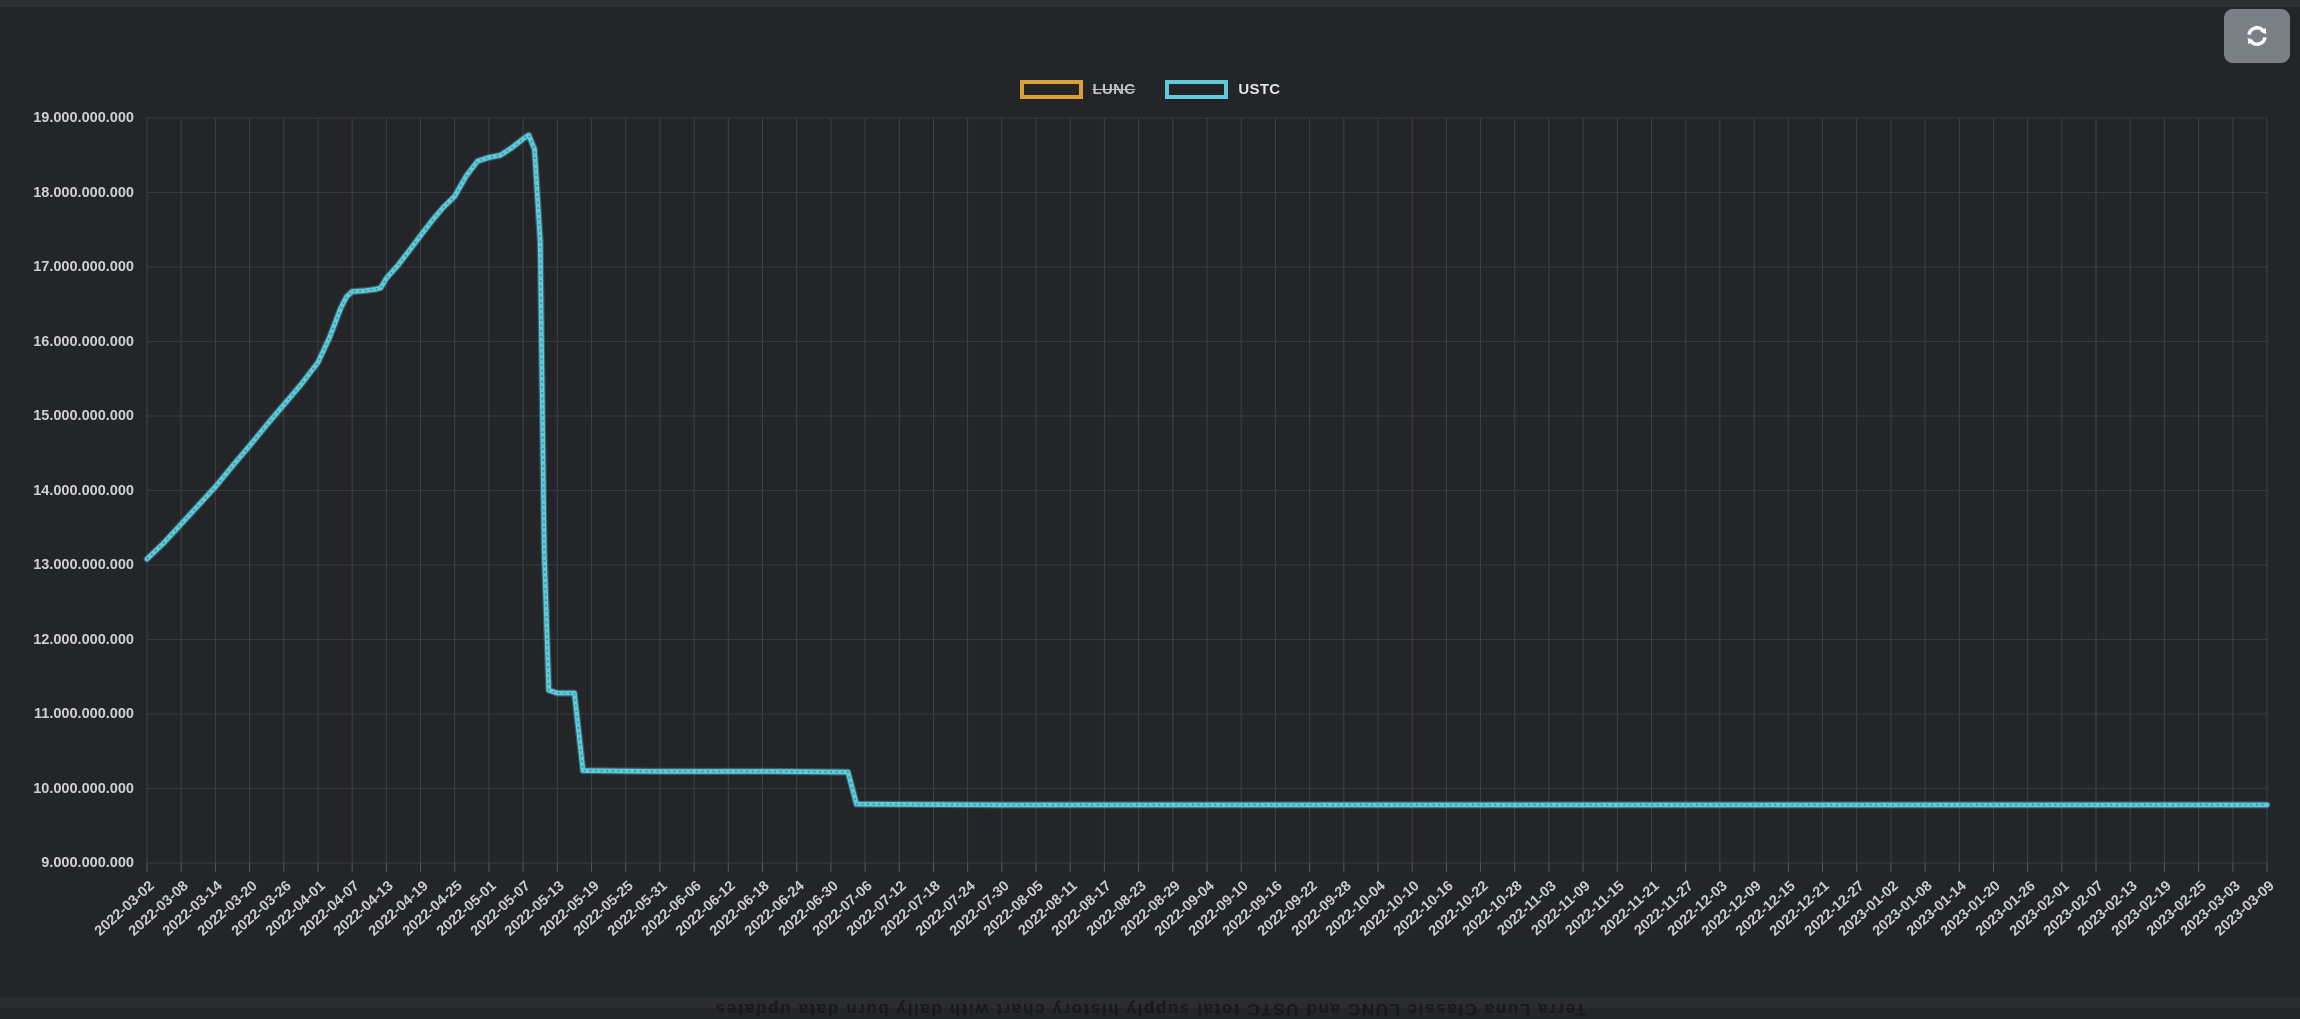  Describe the element at coordinates (1150, 89) in the screenshot. I see `chart-legend: LUNC USTC` at that location.